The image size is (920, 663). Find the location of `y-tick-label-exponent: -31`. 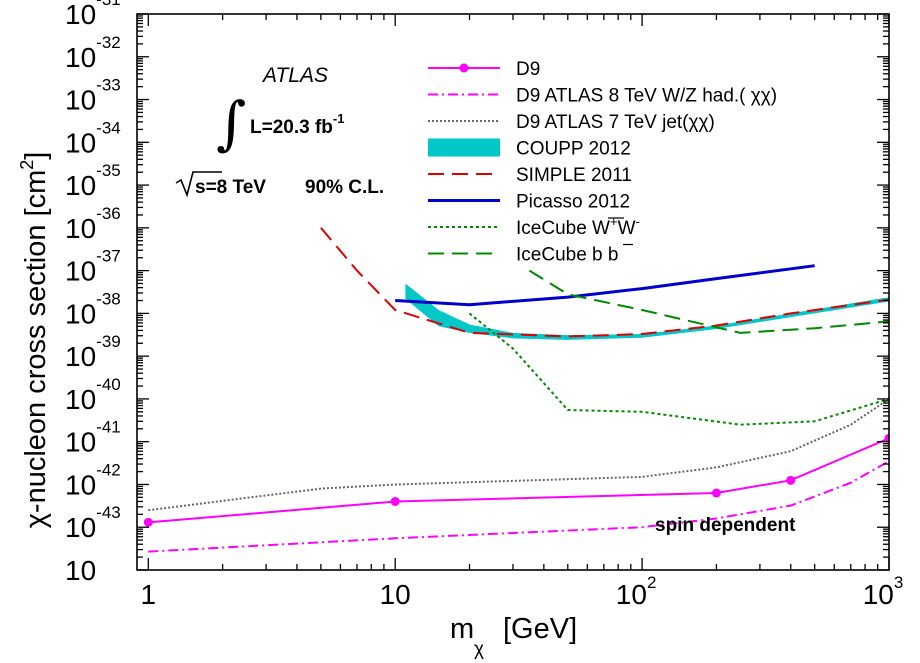

y-tick-label-exponent: -31 is located at coordinates (108, 4).